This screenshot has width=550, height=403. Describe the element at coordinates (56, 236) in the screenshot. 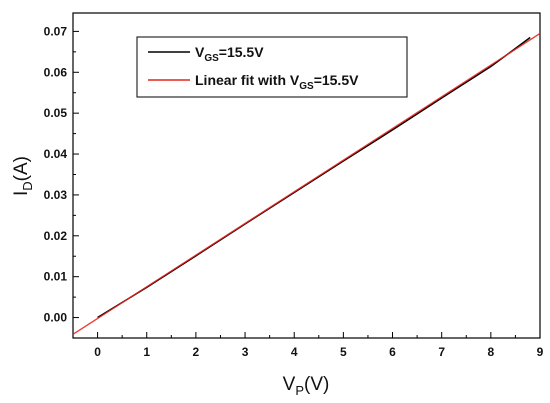

I see `y-tick-label: 0.02` at that location.